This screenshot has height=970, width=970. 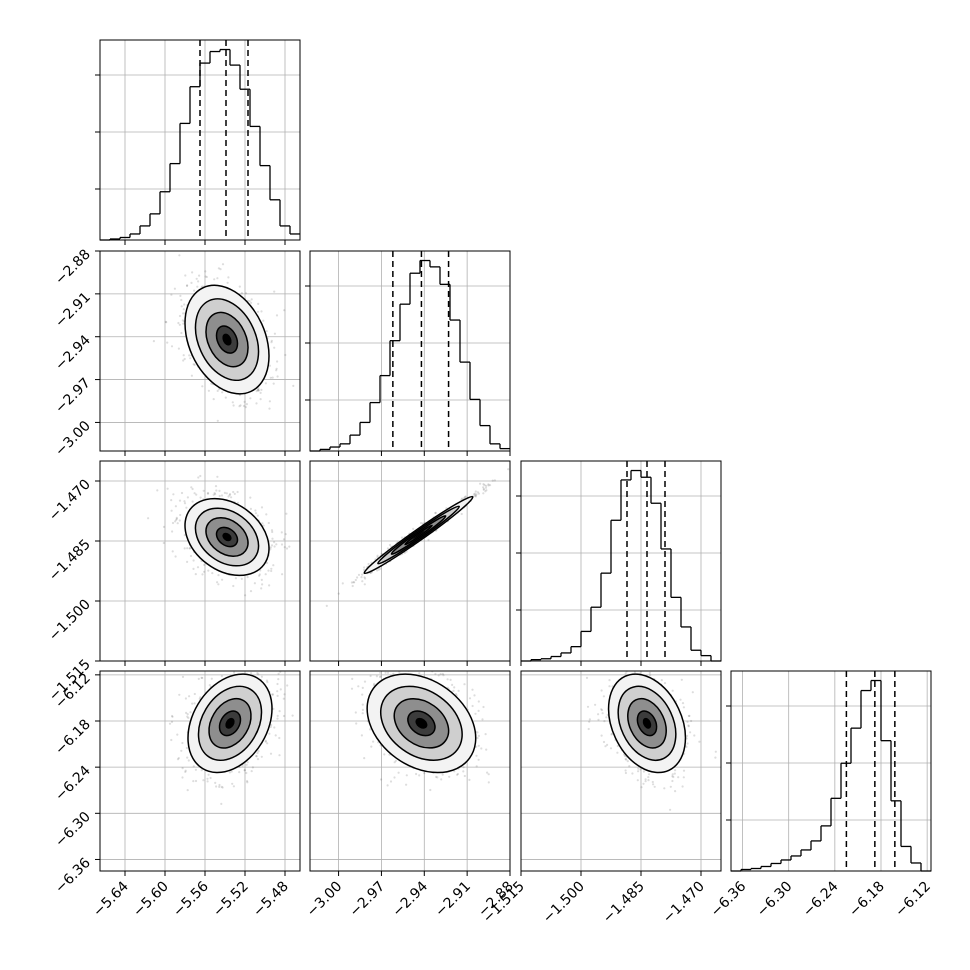 I want to click on hist-3-frame, so click(x=831, y=771).